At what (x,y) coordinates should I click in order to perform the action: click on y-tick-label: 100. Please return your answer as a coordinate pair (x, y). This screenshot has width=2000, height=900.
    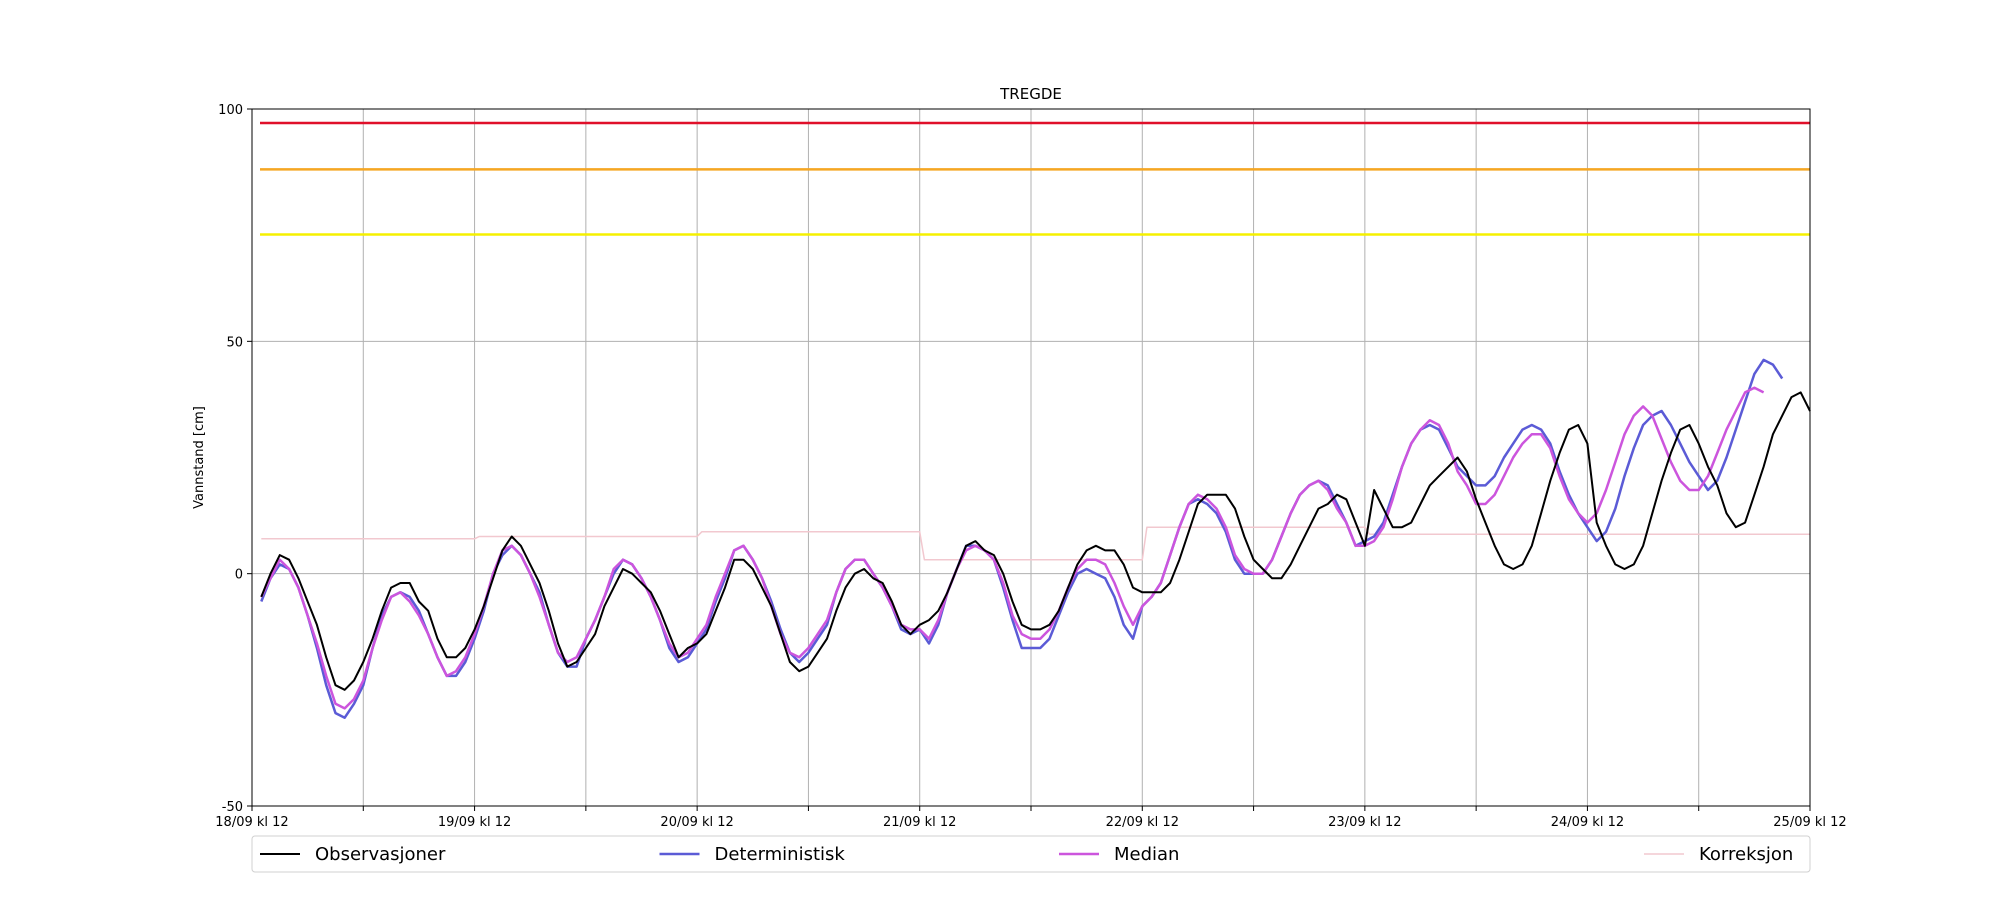
    Looking at the image, I should click on (230, 110).